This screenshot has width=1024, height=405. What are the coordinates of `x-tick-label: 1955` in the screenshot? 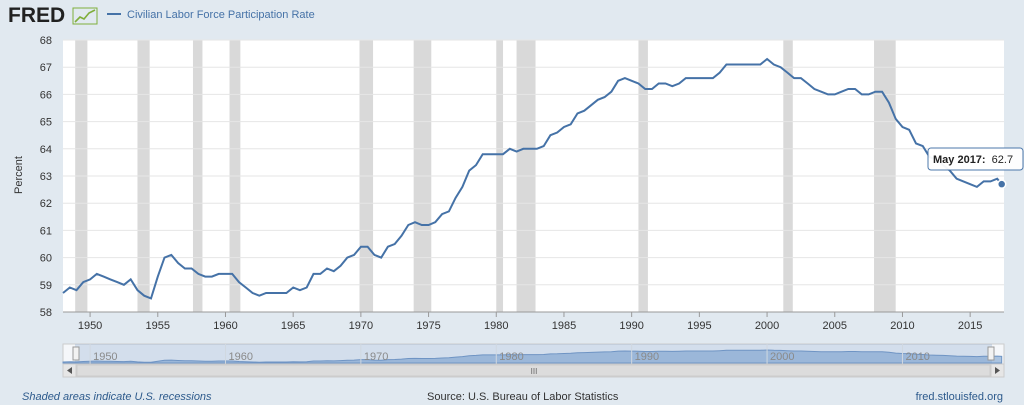 It's located at (158, 326).